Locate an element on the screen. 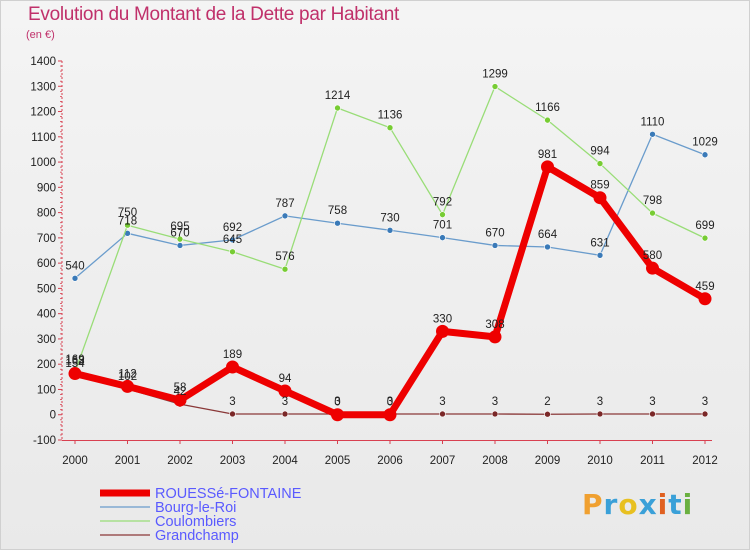  data-label: 695 is located at coordinates (179, 227).